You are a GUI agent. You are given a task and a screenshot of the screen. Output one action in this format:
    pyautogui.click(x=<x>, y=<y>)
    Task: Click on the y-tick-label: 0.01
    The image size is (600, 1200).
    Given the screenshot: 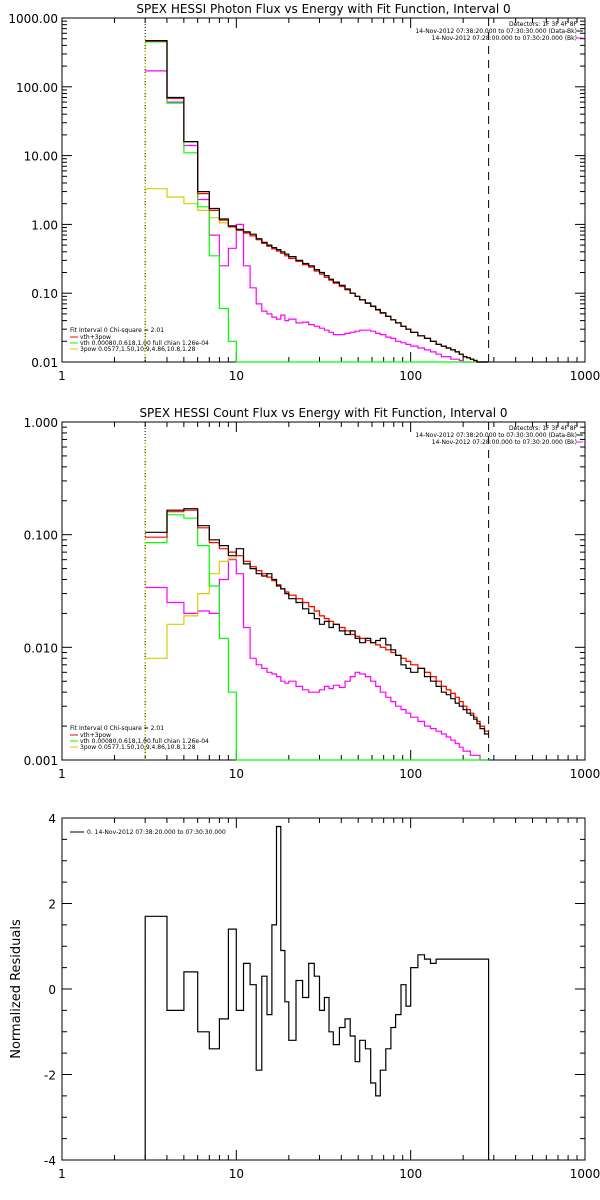 What is the action you would take?
    pyautogui.click(x=44, y=363)
    